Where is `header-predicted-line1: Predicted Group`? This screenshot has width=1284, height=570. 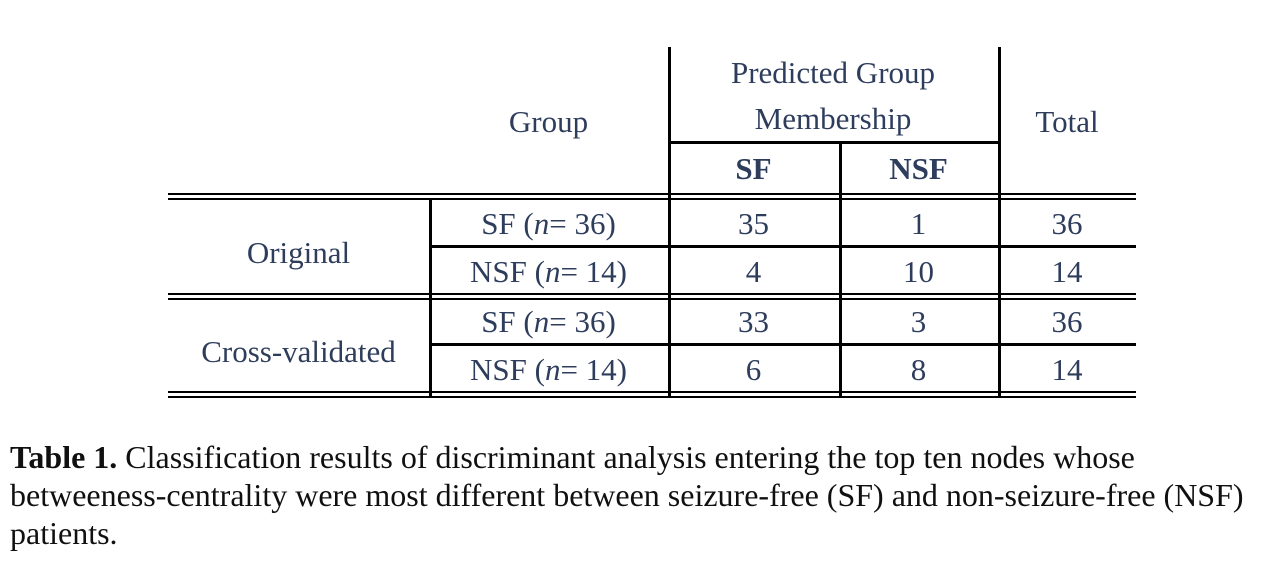
header-predicted-line1: Predicted Group is located at coordinates (833, 72).